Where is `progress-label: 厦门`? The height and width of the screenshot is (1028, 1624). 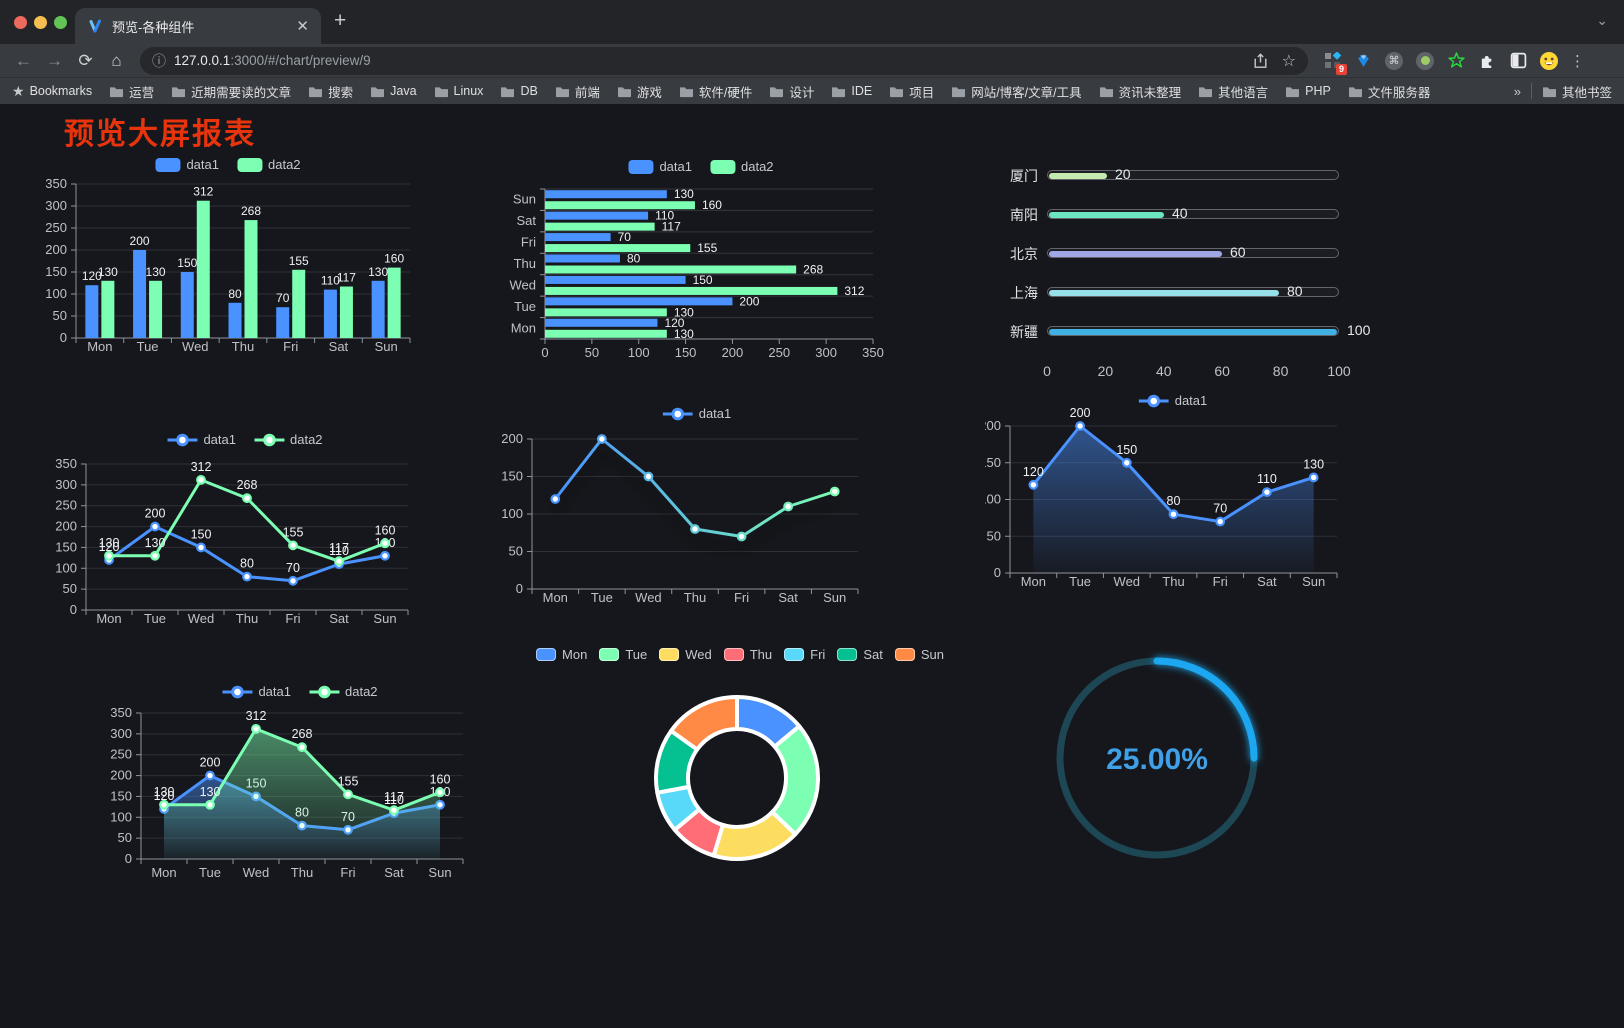 progress-label: 厦门 is located at coordinates (1024, 176).